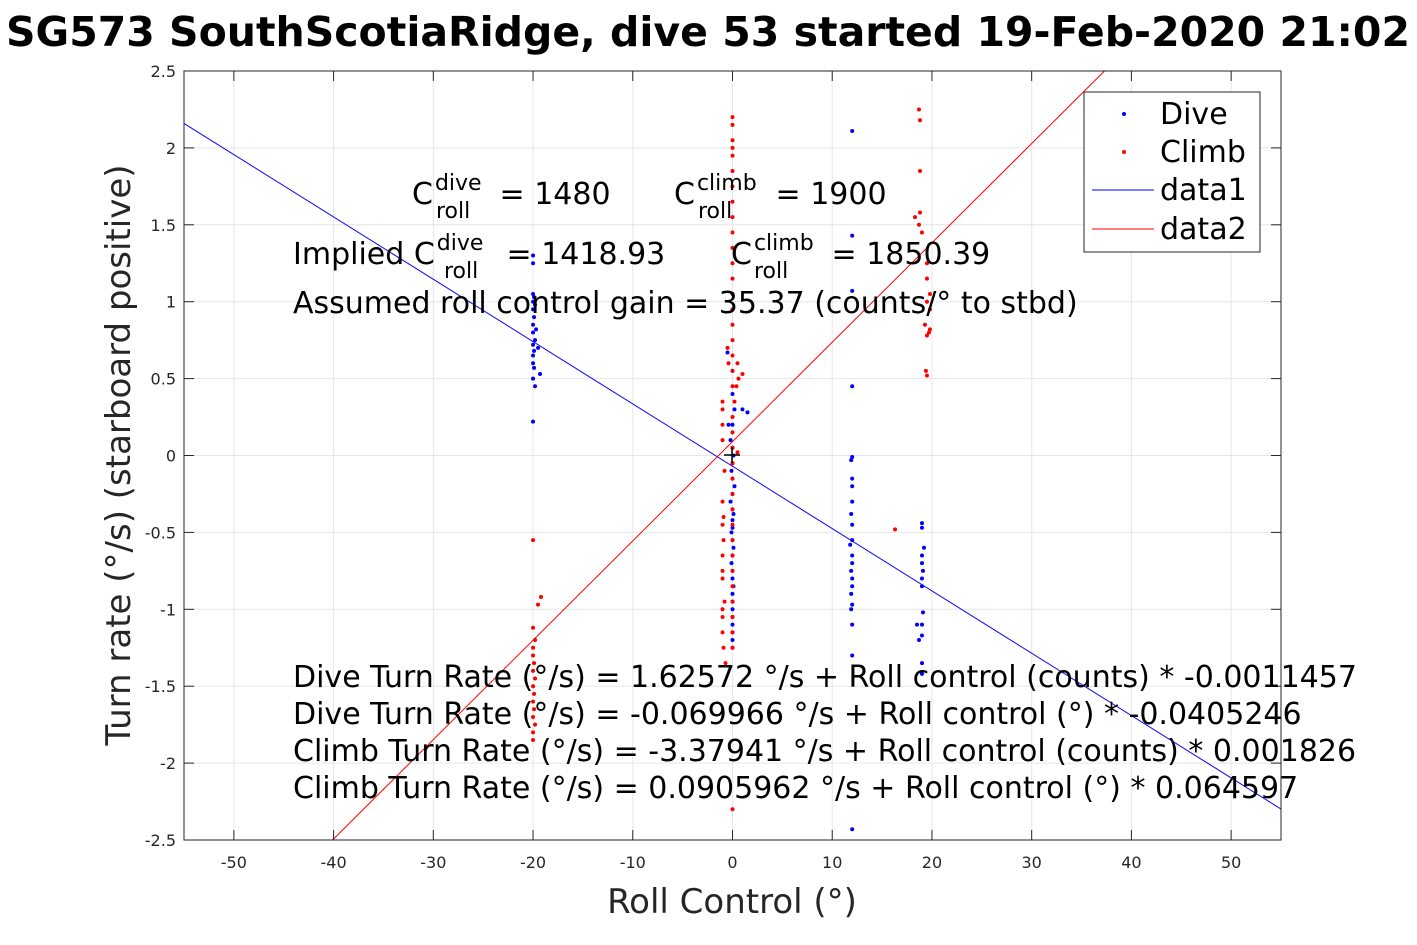 The width and height of the screenshot is (1417, 945). Describe the element at coordinates (479, 257) in the screenshot. I see `implied-dive-annotation: Implied Cdive roll = 1418.93` at that location.